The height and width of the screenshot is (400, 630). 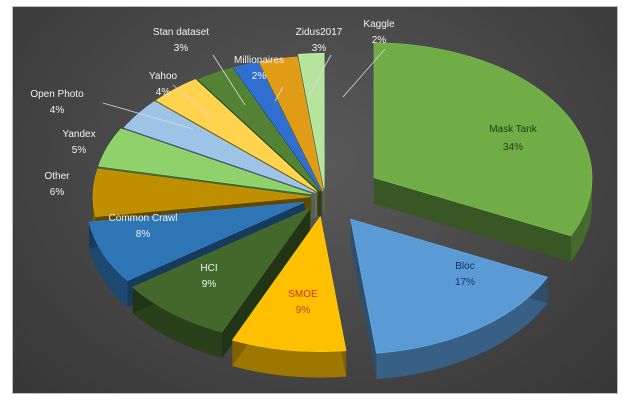 I want to click on slice-label: Yandex, so click(x=78, y=134).